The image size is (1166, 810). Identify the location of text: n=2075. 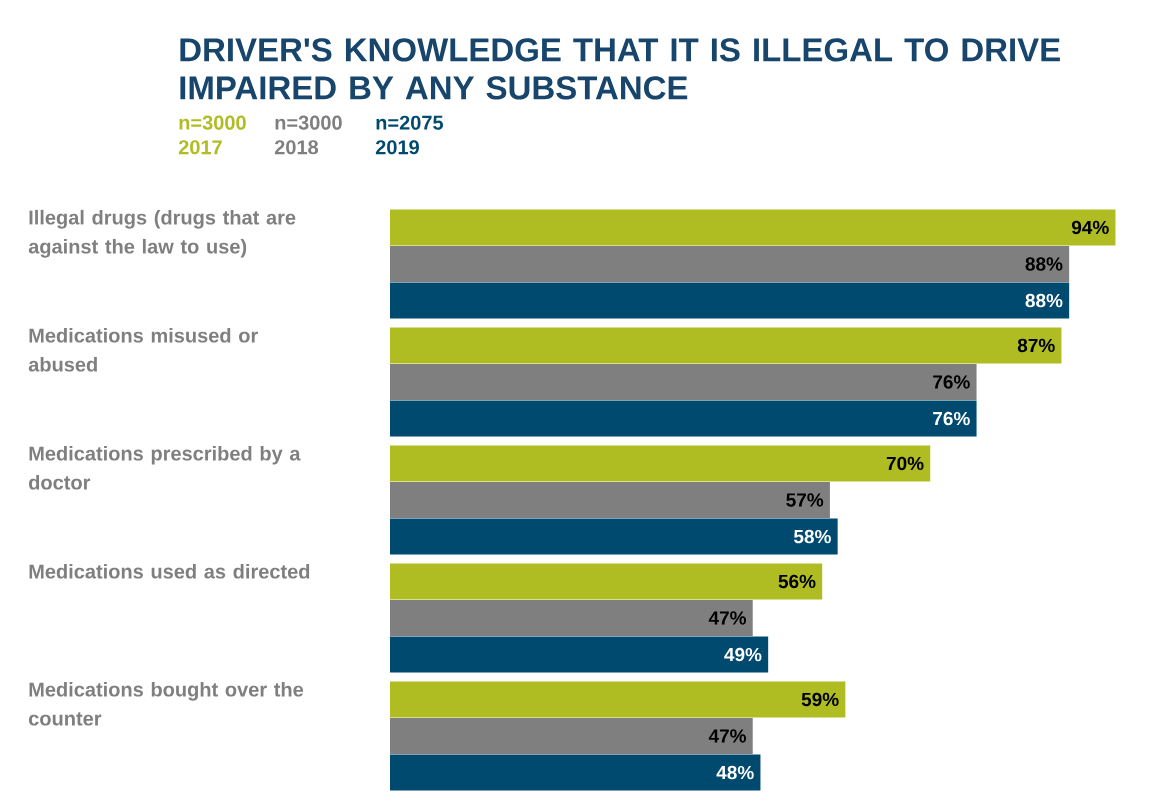
(410, 122).